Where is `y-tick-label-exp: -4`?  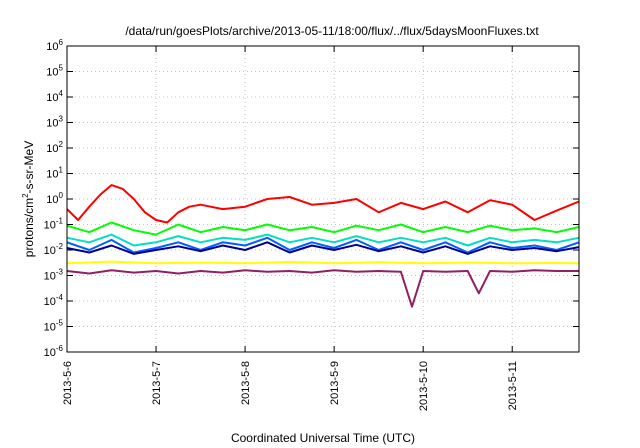 y-tick-label-exp: -4 is located at coordinates (60, 297).